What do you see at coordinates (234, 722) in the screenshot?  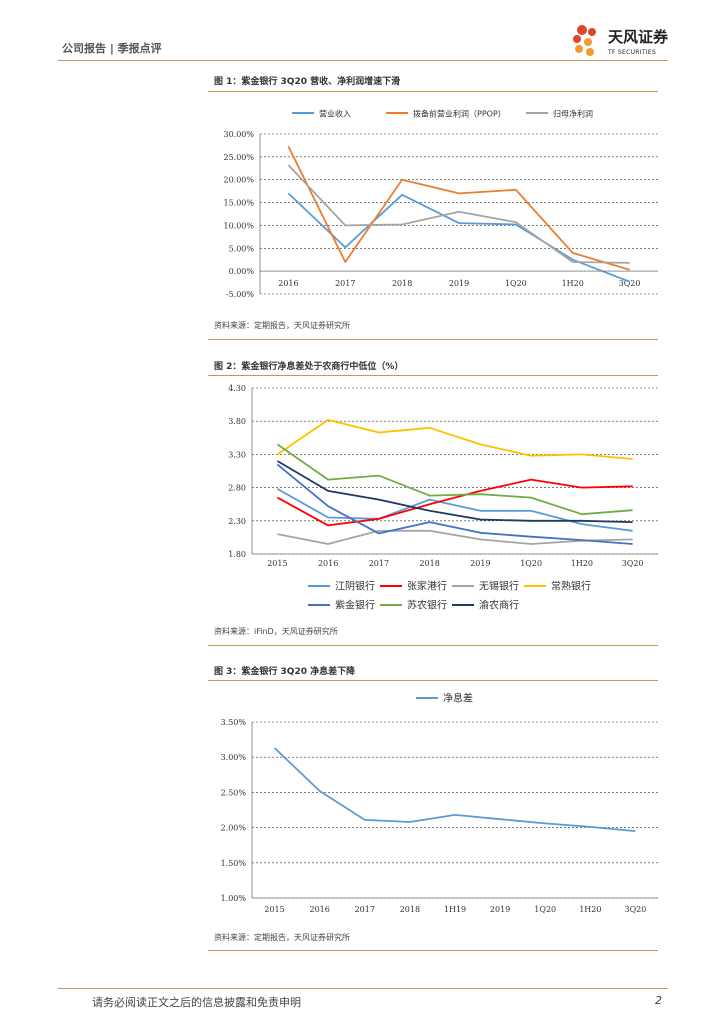 I see `y-tick-label: 3.50%` at bounding box center [234, 722].